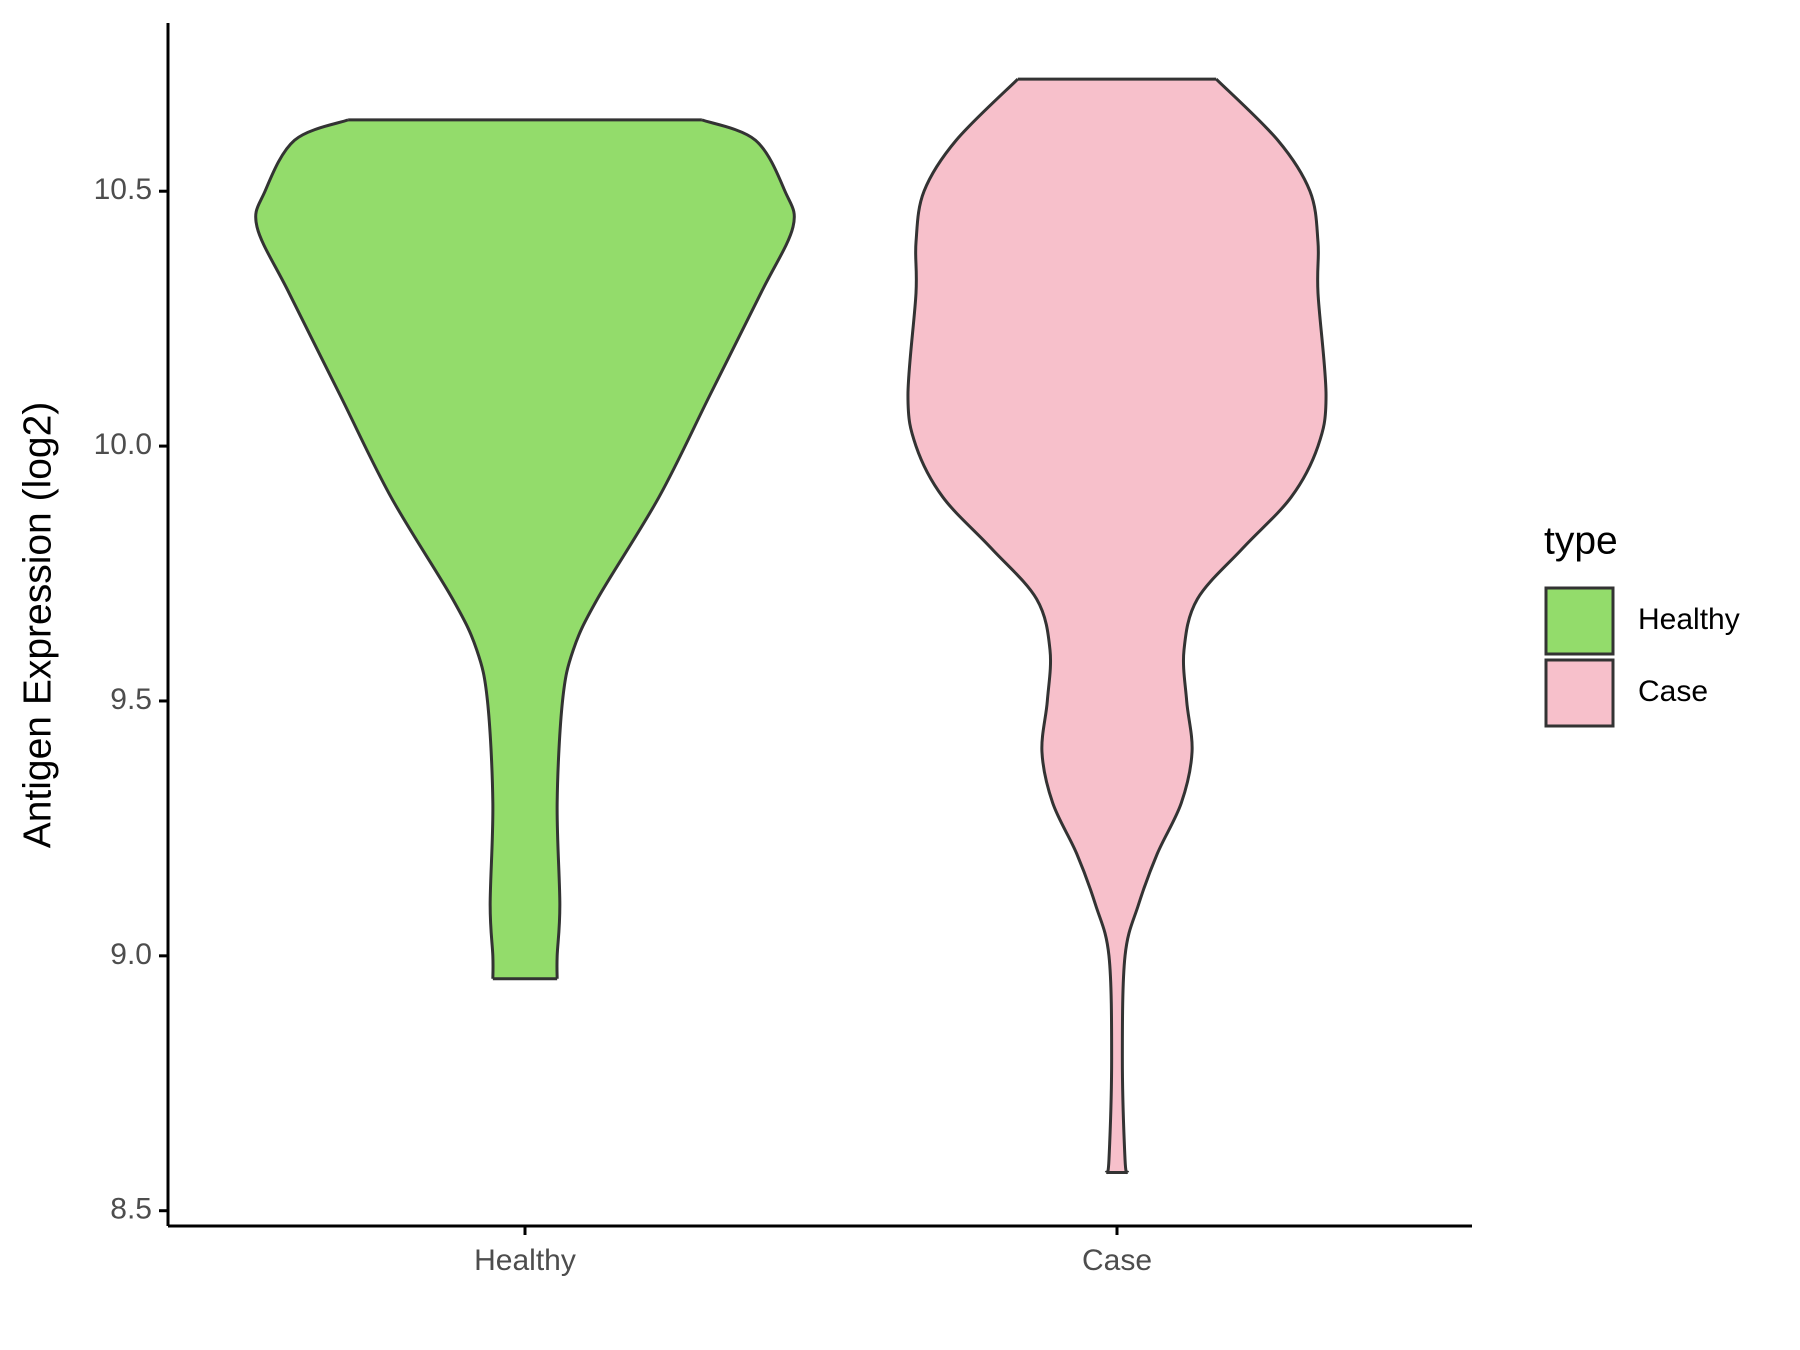 This screenshot has width=1800, height=1350. What do you see at coordinates (131, 954) in the screenshot?
I see `y-tick-label: 9.0` at bounding box center [131, 954].